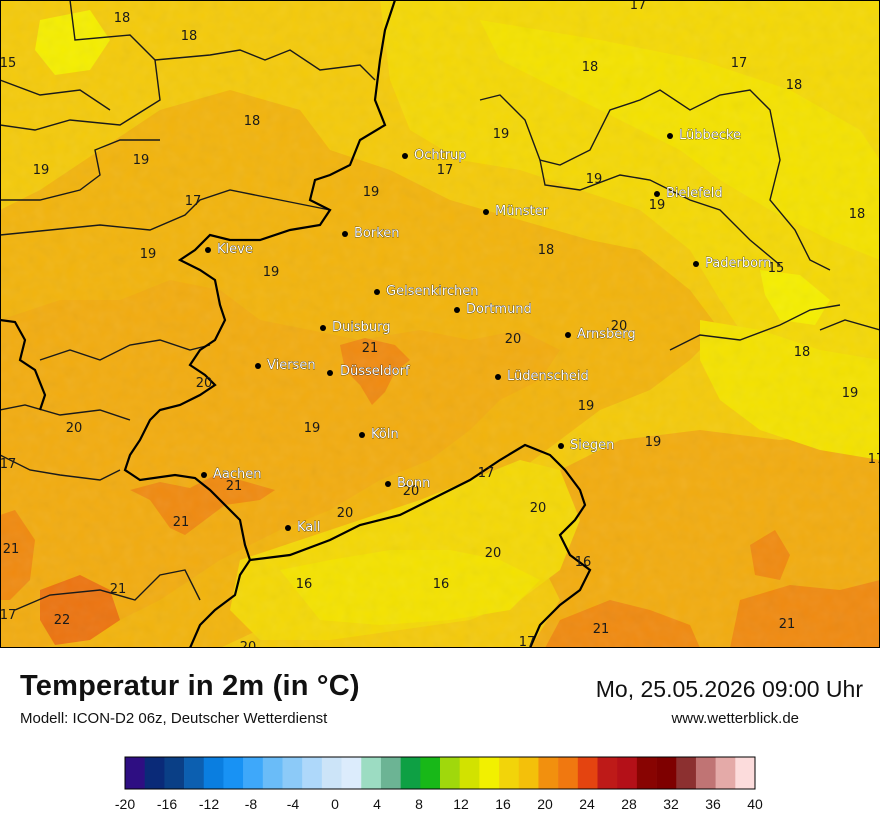 The image size is (880, 830). I want to click on chart-title: Temperatur in 2m (in °C), so click(190, 686).